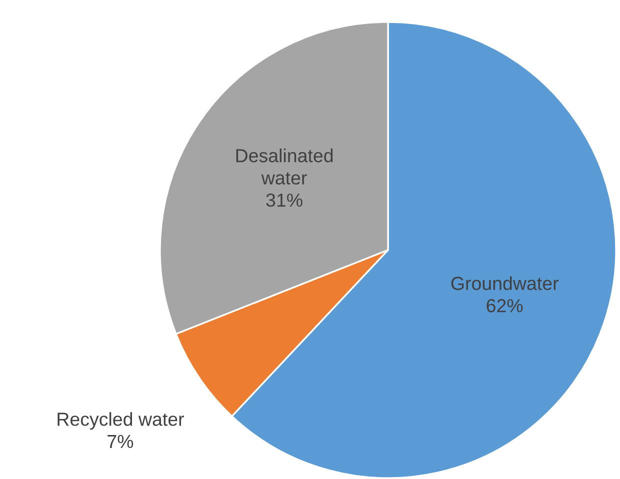 The image size is (620, 479). What do you see at coordinates (121, 441) in the screenshot?
I see `data-label: 7%` at bounding box center [121, 441].